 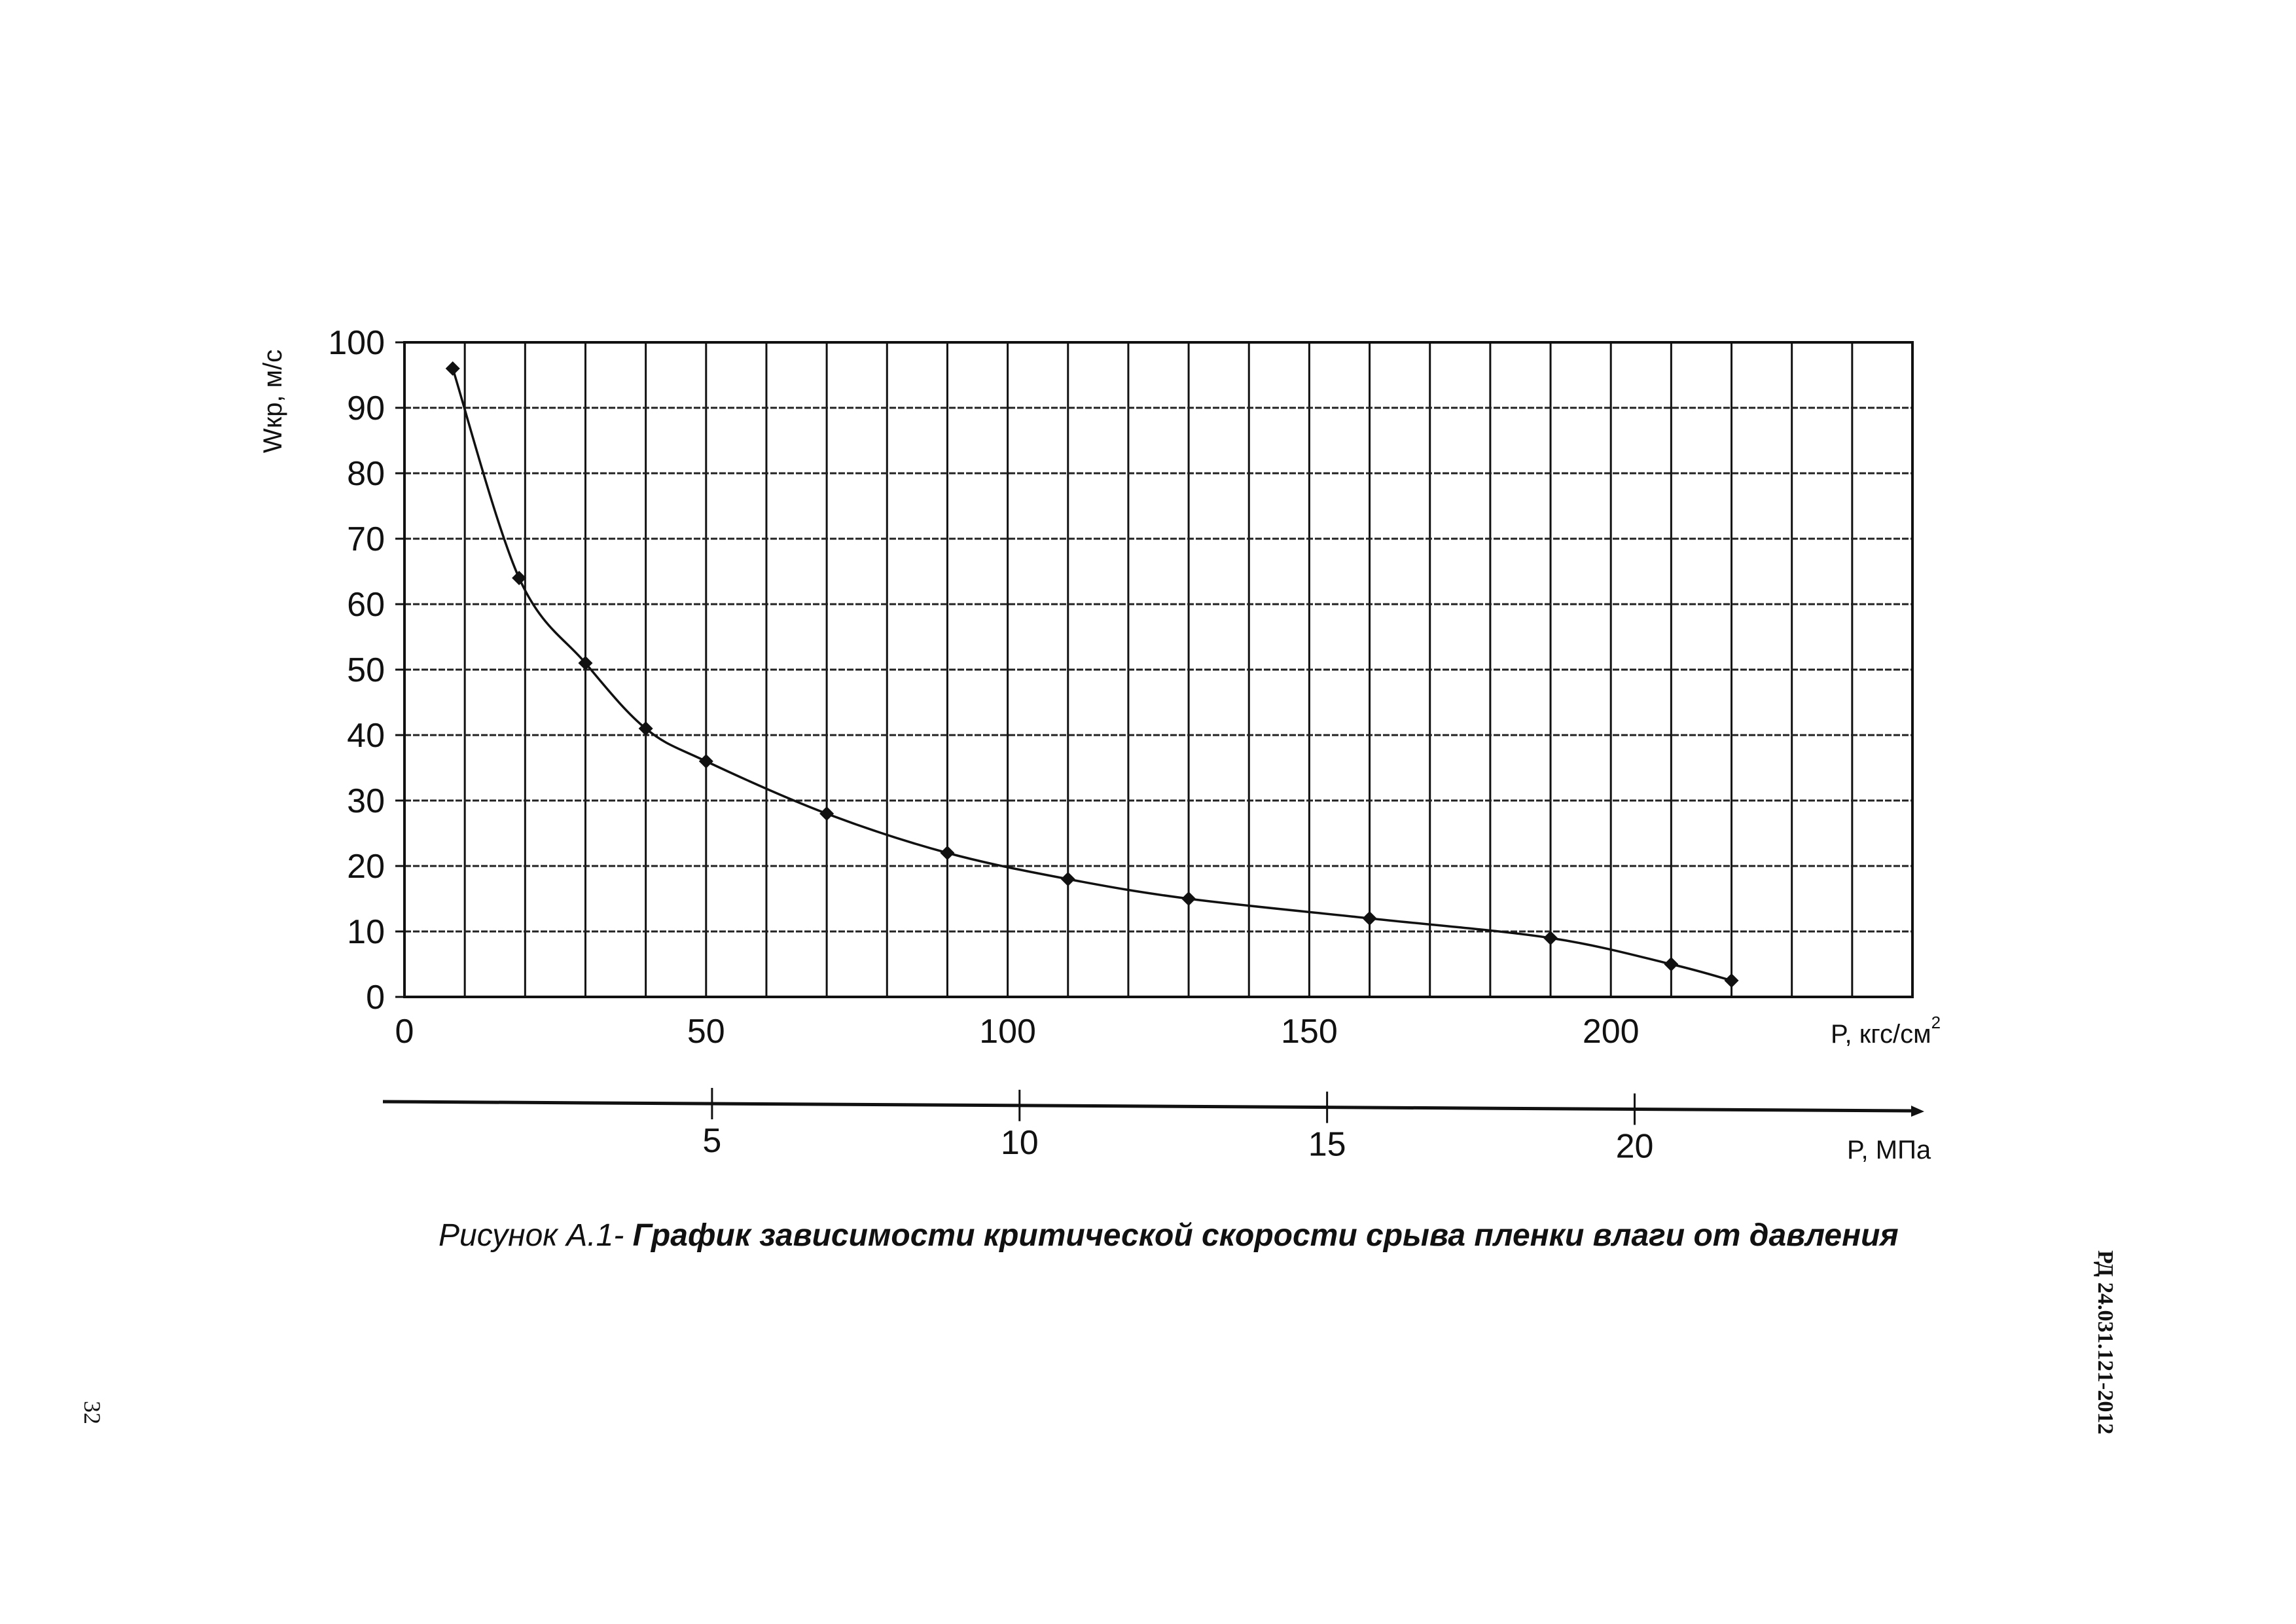 What do you see at coordinates (1309, 1032) in the screenshot?
I see `x-tick-label: 150` at bounding box center [1309, 1032].